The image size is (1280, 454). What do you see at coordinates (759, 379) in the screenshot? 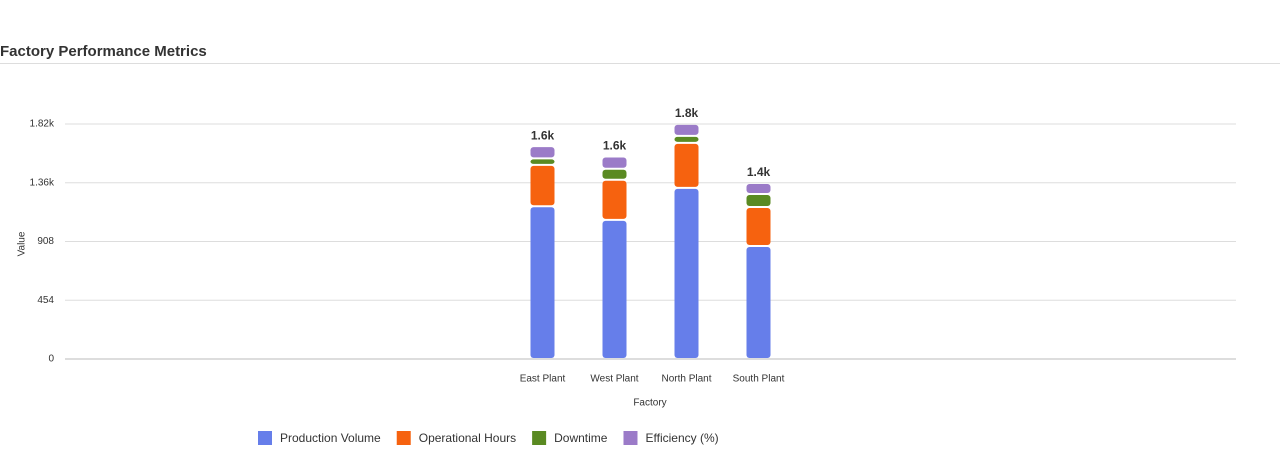
I see `x-tick-label: South Plant` at bounding box center [759, 379].